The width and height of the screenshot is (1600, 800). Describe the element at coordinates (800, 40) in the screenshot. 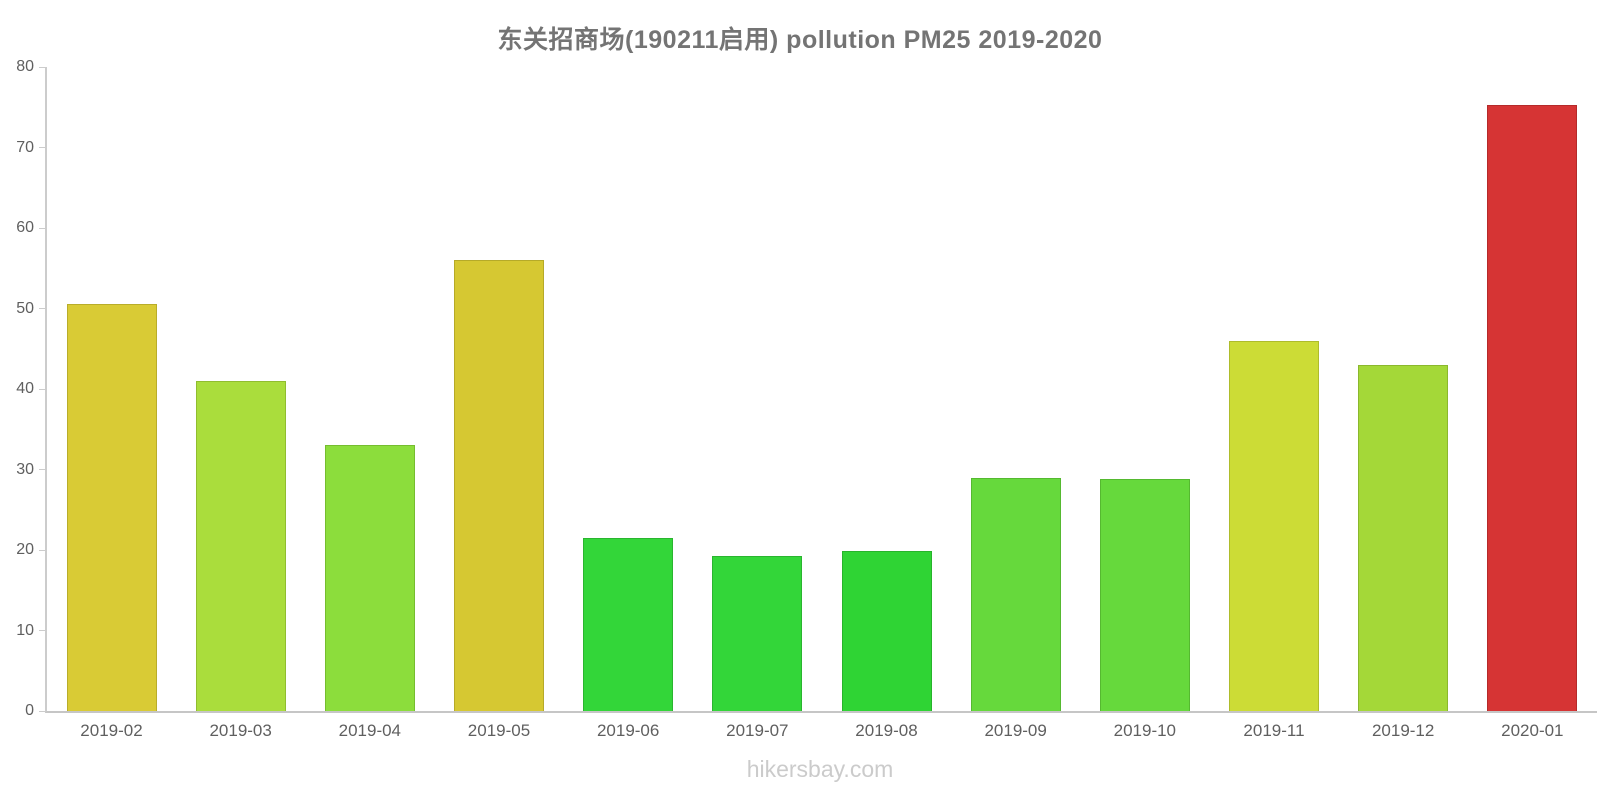

I see `chart-title: 东关招商场(190211启用) pollution PM25 2019-2020` at that location.